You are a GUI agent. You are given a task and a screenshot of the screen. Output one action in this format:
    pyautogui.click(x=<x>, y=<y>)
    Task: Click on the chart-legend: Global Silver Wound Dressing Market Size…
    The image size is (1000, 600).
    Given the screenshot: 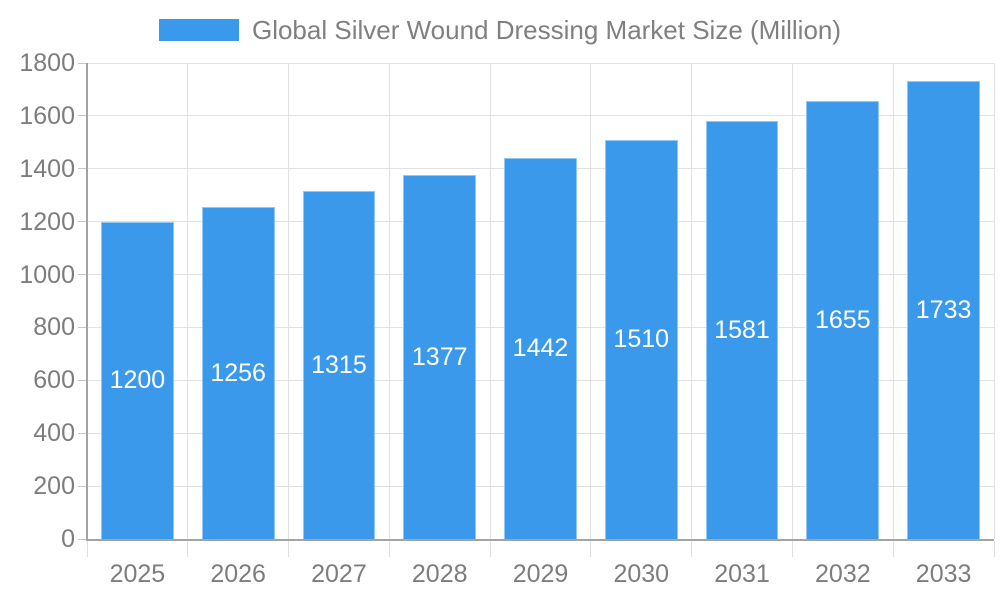 What is the action you would take?
    pyautogui.click(x=500, y=30)
    